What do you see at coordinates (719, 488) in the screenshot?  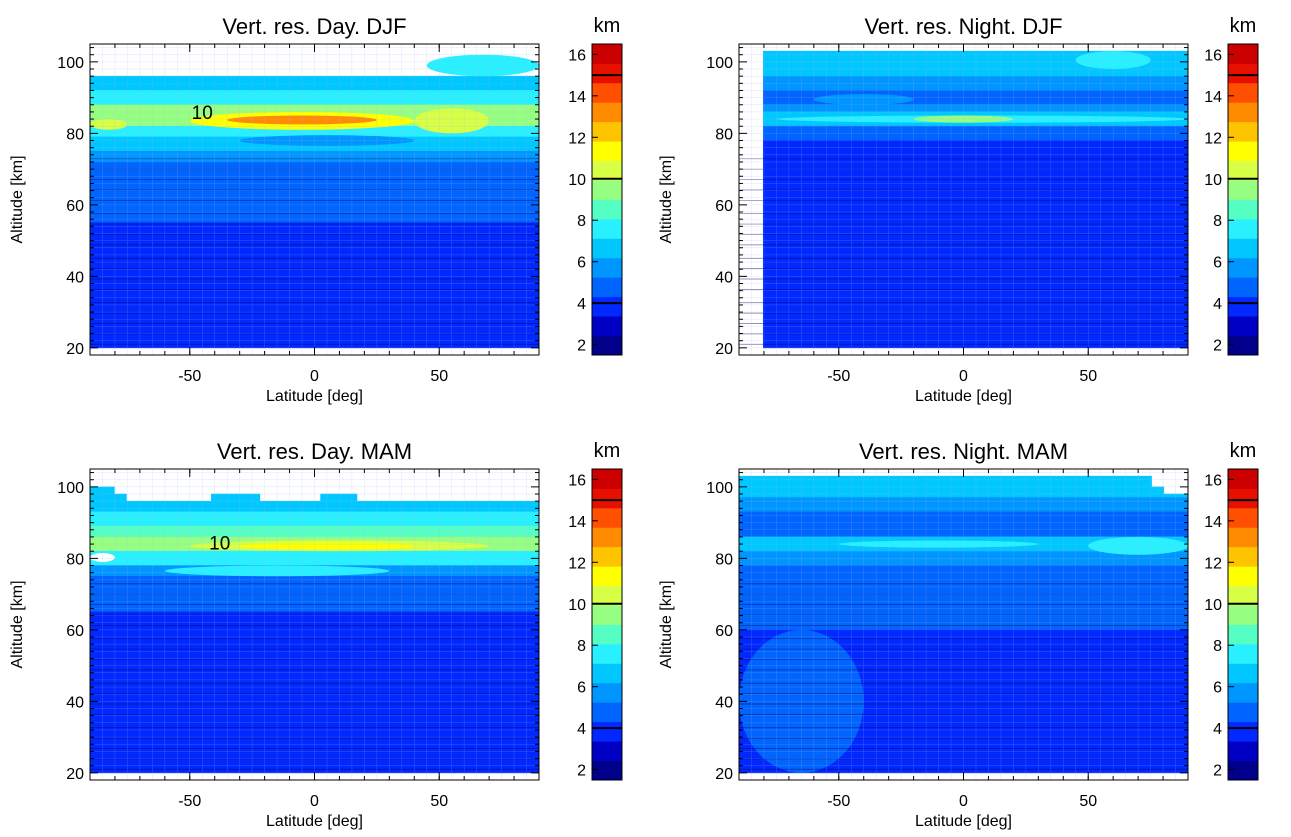 I see `y-tick-label: 100` at bounding box center [719, 488].